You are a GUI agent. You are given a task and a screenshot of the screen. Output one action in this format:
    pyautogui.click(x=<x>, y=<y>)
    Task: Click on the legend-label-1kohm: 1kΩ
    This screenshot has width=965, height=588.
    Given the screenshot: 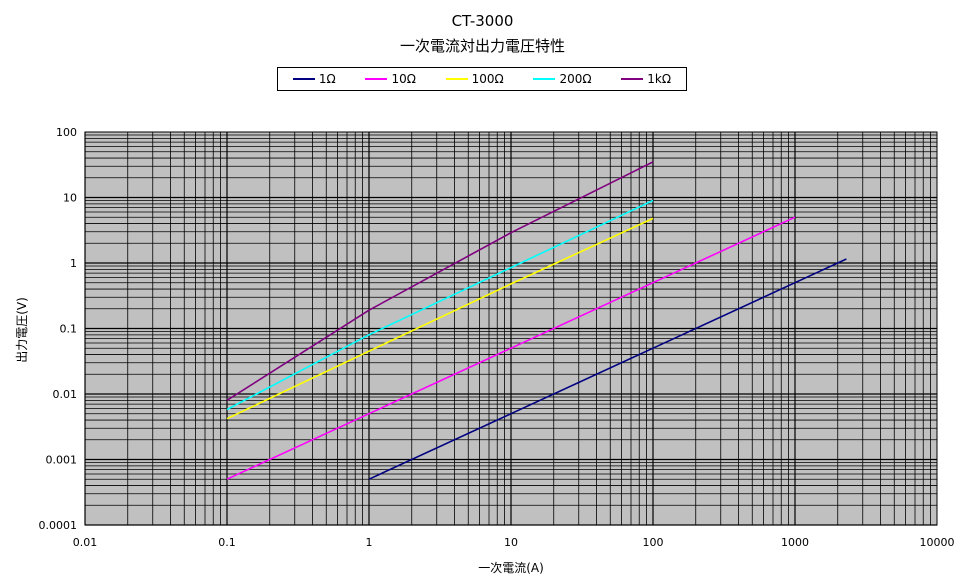 What is the action you would take?
    pyautogui.click(x=659, y=79)
    